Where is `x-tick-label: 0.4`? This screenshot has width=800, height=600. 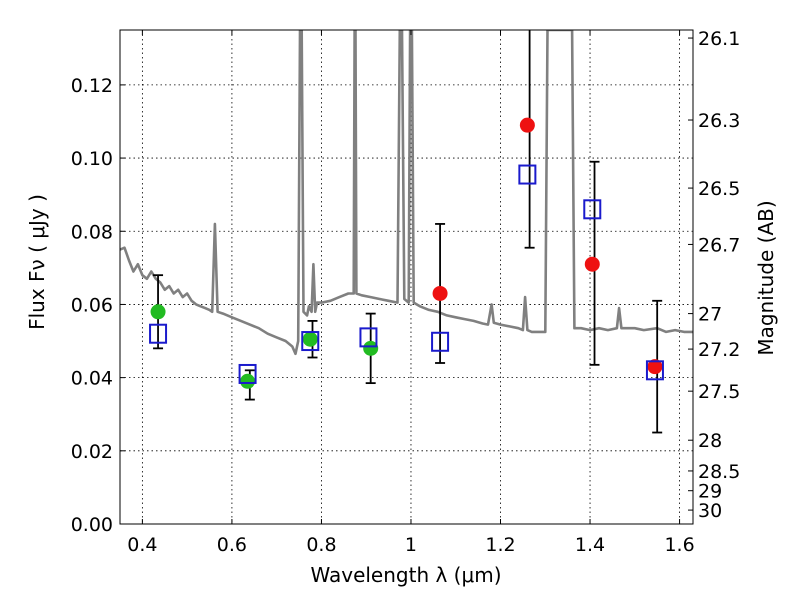
x-tick-label: 0.4 is located at coordinates (142, 545).